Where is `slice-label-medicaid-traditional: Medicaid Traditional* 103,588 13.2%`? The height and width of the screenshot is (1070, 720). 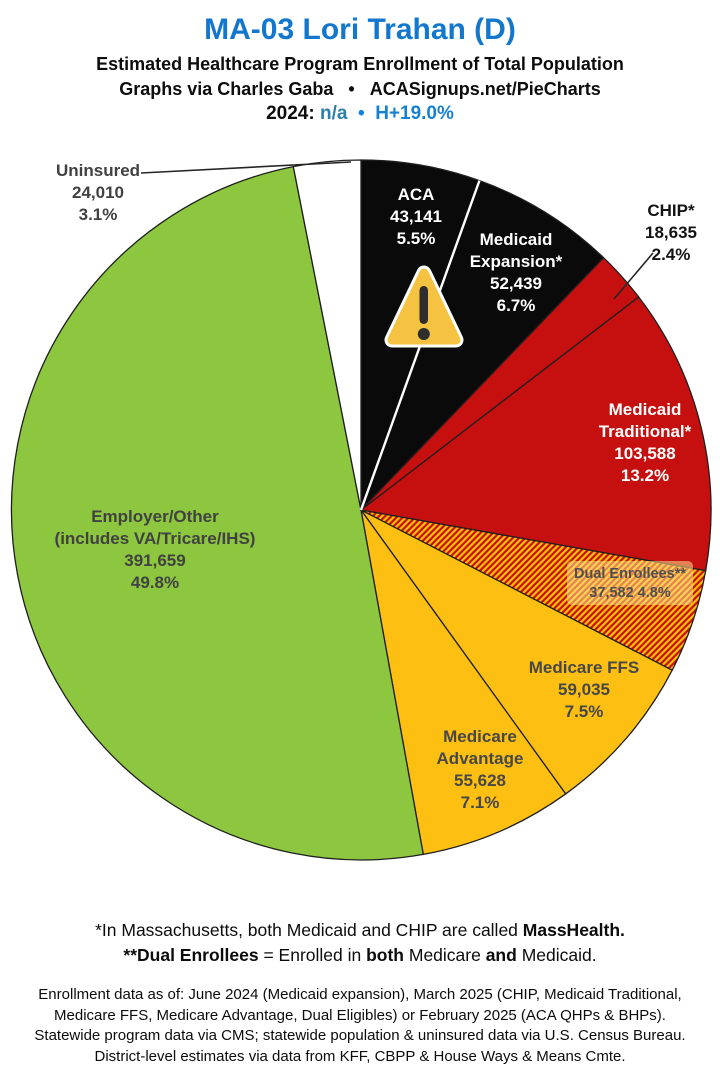 slice-label-medicaid-traditional: Medicaid Traditional* 103,588 13.2% is located at coordinates (645, 442).